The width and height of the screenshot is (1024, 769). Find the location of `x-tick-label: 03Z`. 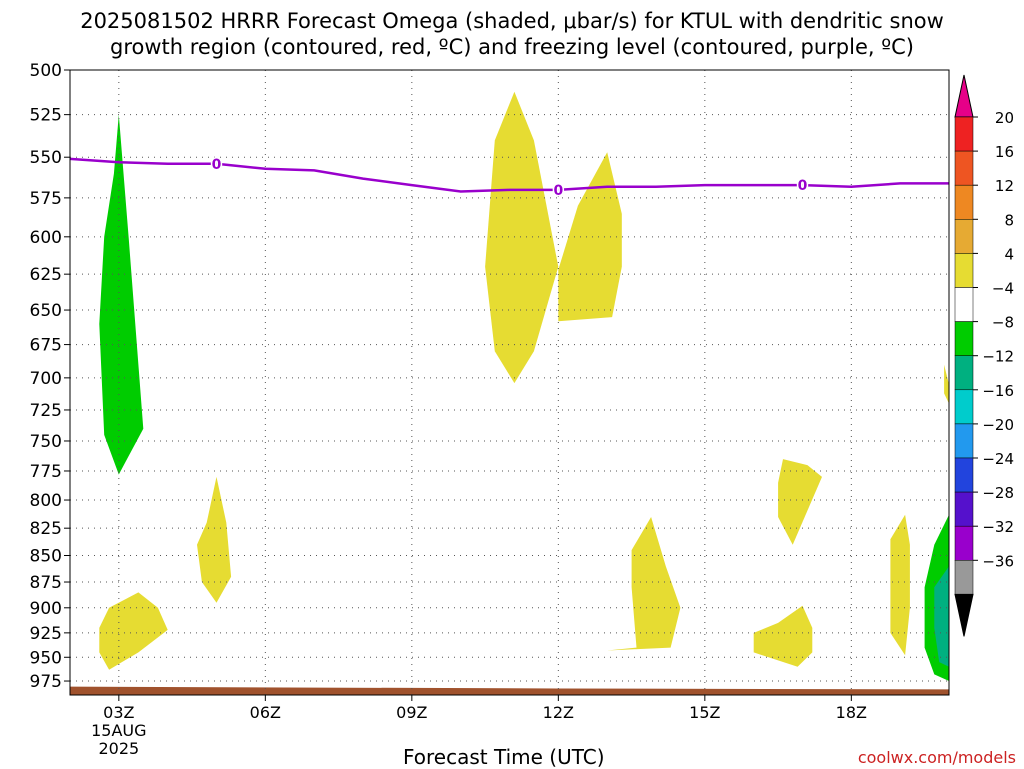

x-tick-label: 03Z is located at coordinates (118, 712).